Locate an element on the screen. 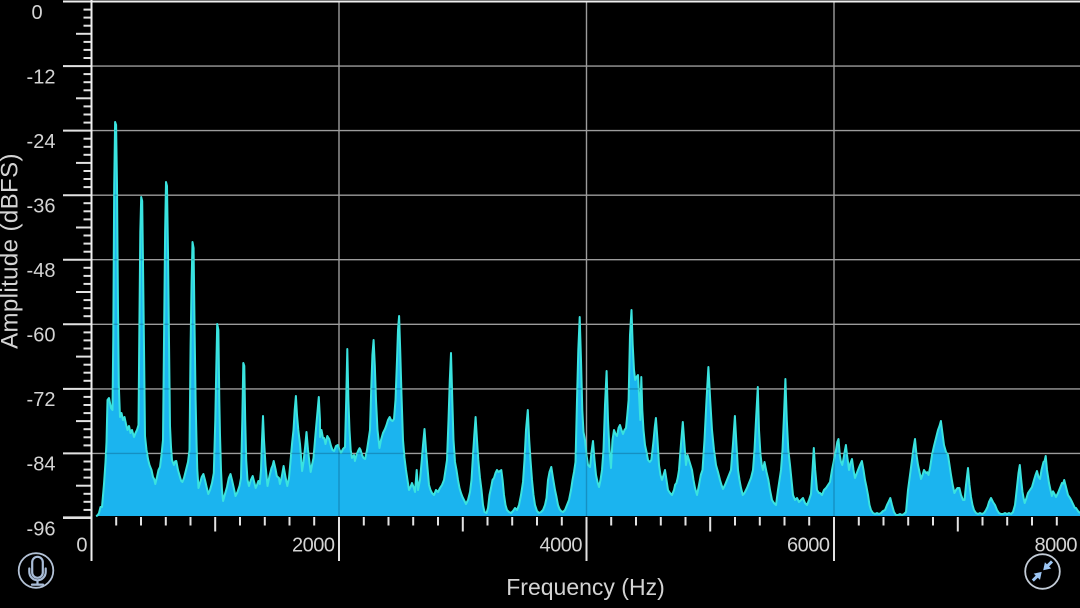 This screenshot has height=608, width=1080. svg-text: 6000 is located at coordinates (808, 546).